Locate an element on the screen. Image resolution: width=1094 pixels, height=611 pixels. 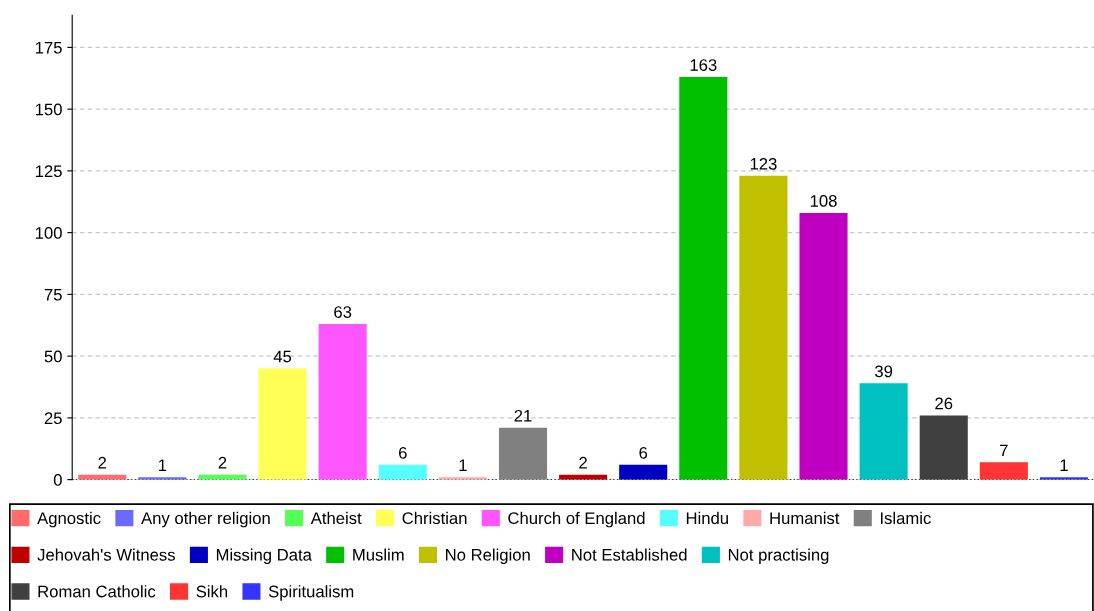
data-label: 26 is located at coordinates (944, 403).